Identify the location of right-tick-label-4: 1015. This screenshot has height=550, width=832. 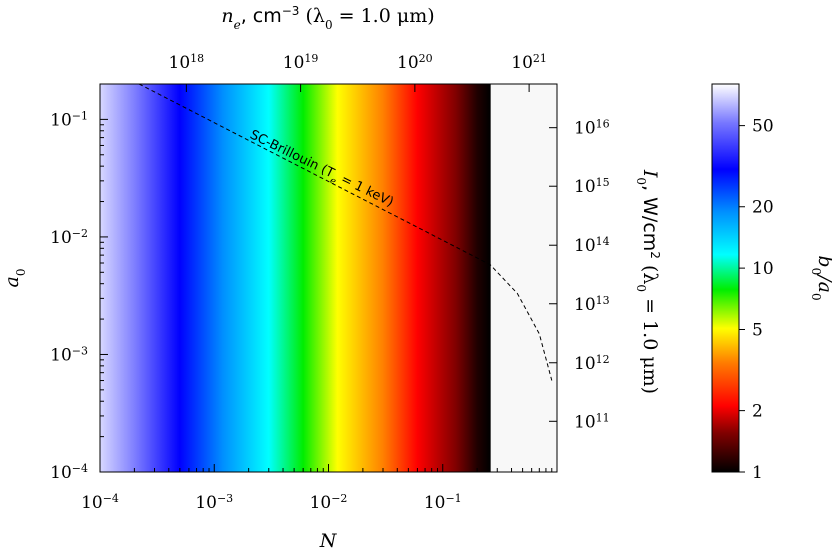
(592, 187).